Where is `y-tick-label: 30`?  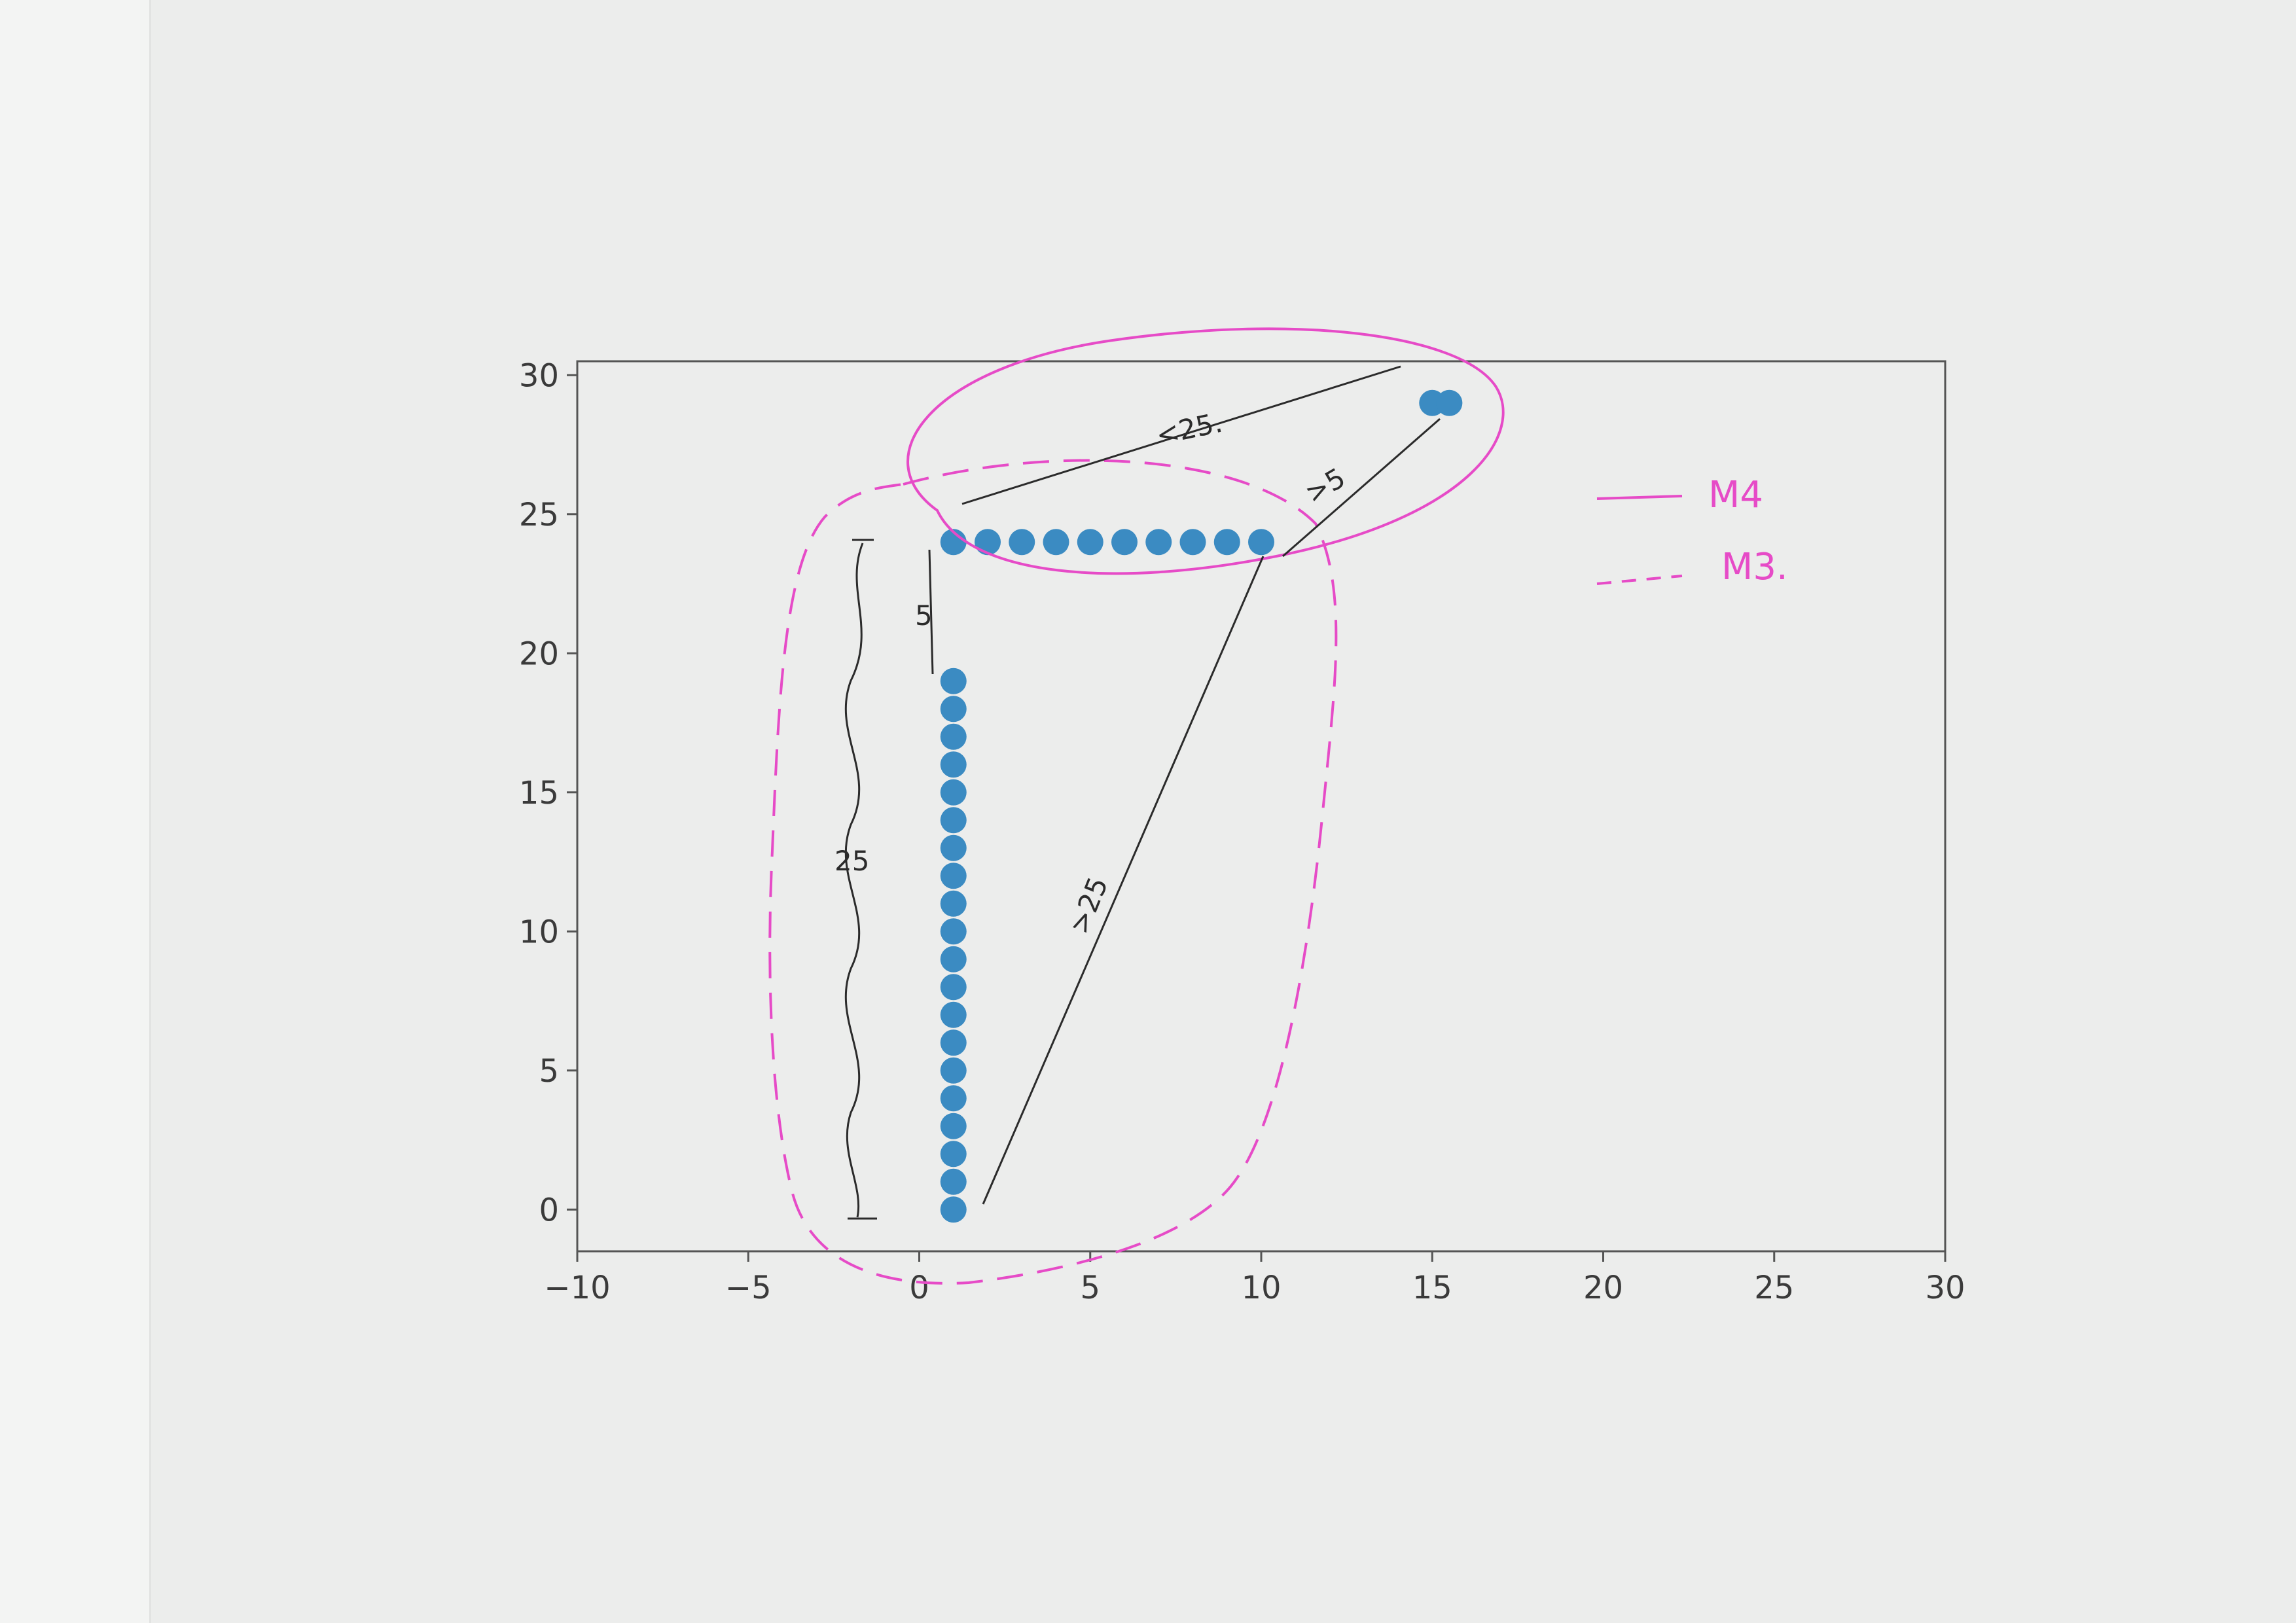 y-tick-label: 30 is located at coordinates (539, 375).